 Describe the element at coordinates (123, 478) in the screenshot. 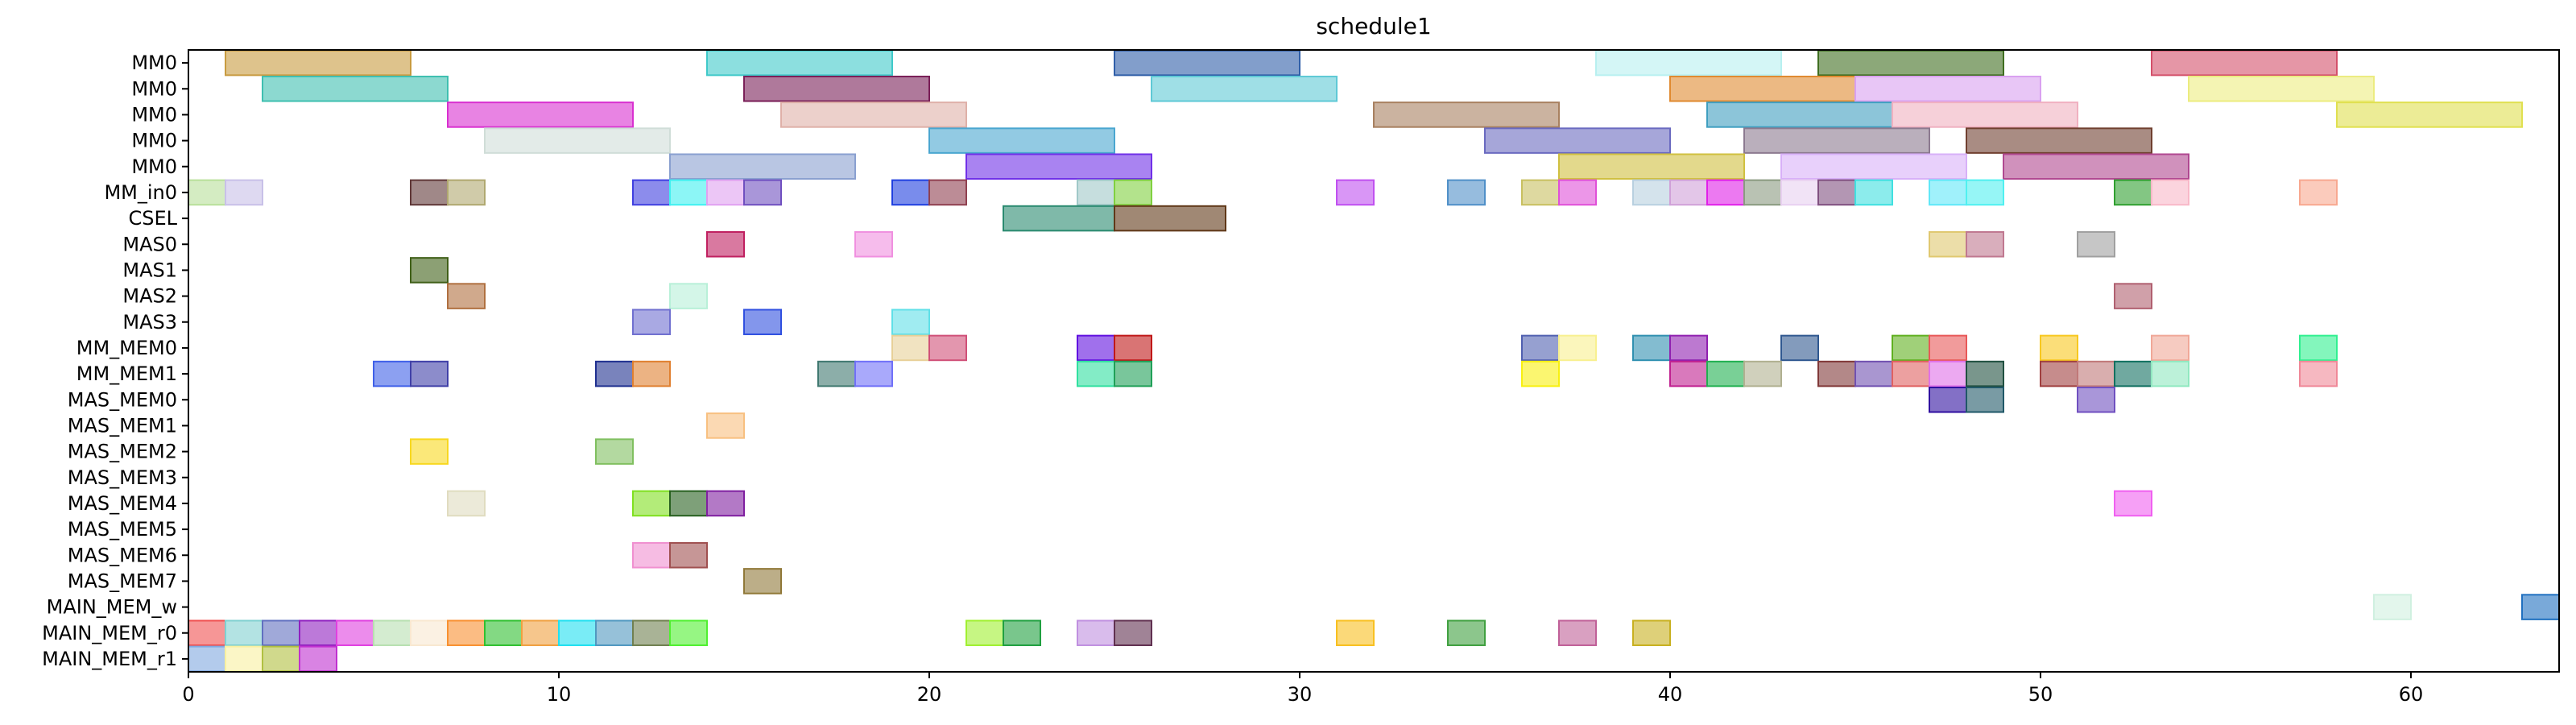

I see `y-tick-label: MAS_MEM3` at that location.